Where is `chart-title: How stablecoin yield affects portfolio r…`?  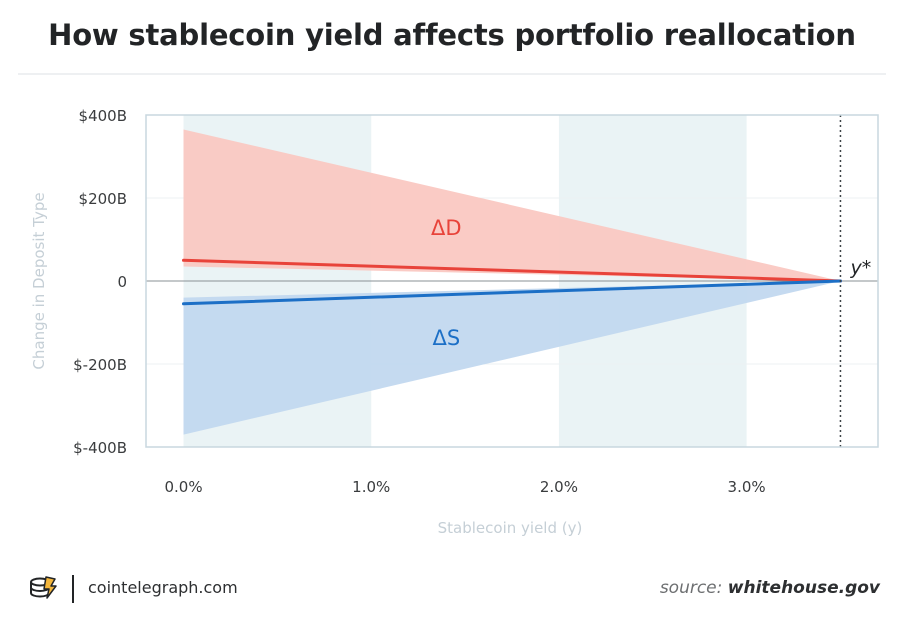
chart-title: How stablecoin yield affects portfolio r… is located at coordinates (452, 35).